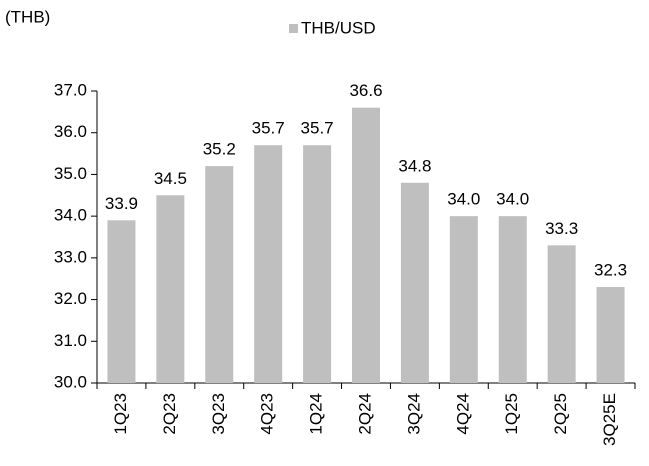 The width and height of the screenshot is (649, 466). Describe the element at coordinates (169, 414) in the screenshot. I see `x-tick-label: 2Q23` at that location.